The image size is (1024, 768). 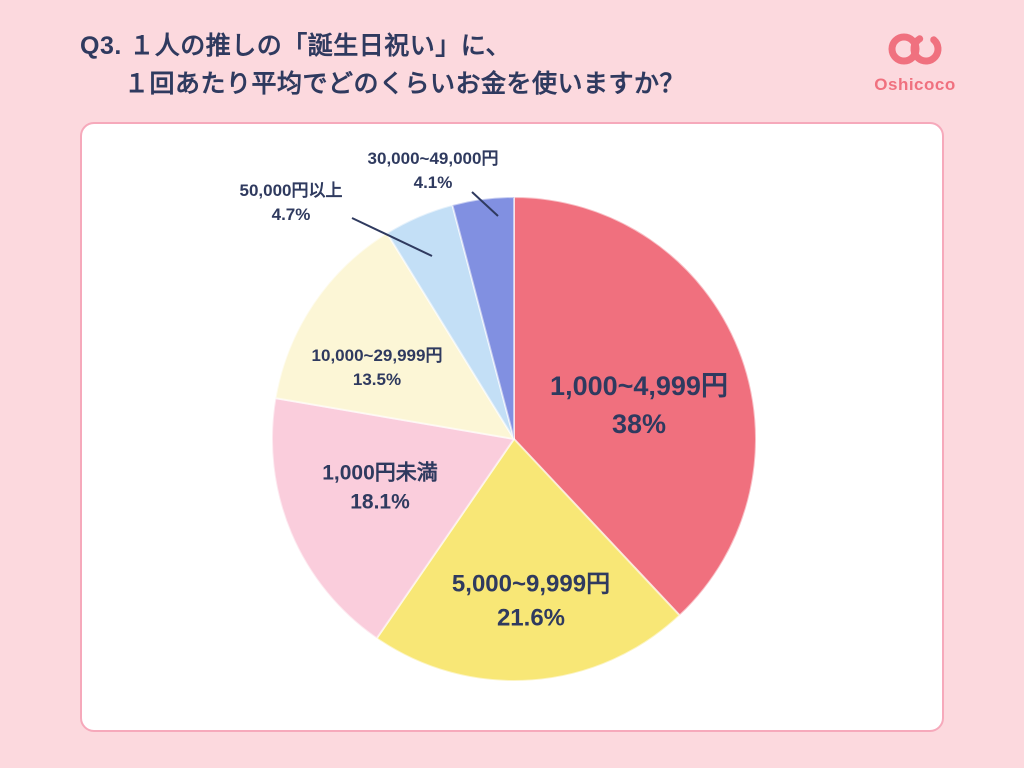 I want to click on slice-label-4-pct: 4.7%, so click(x=291, y=214).